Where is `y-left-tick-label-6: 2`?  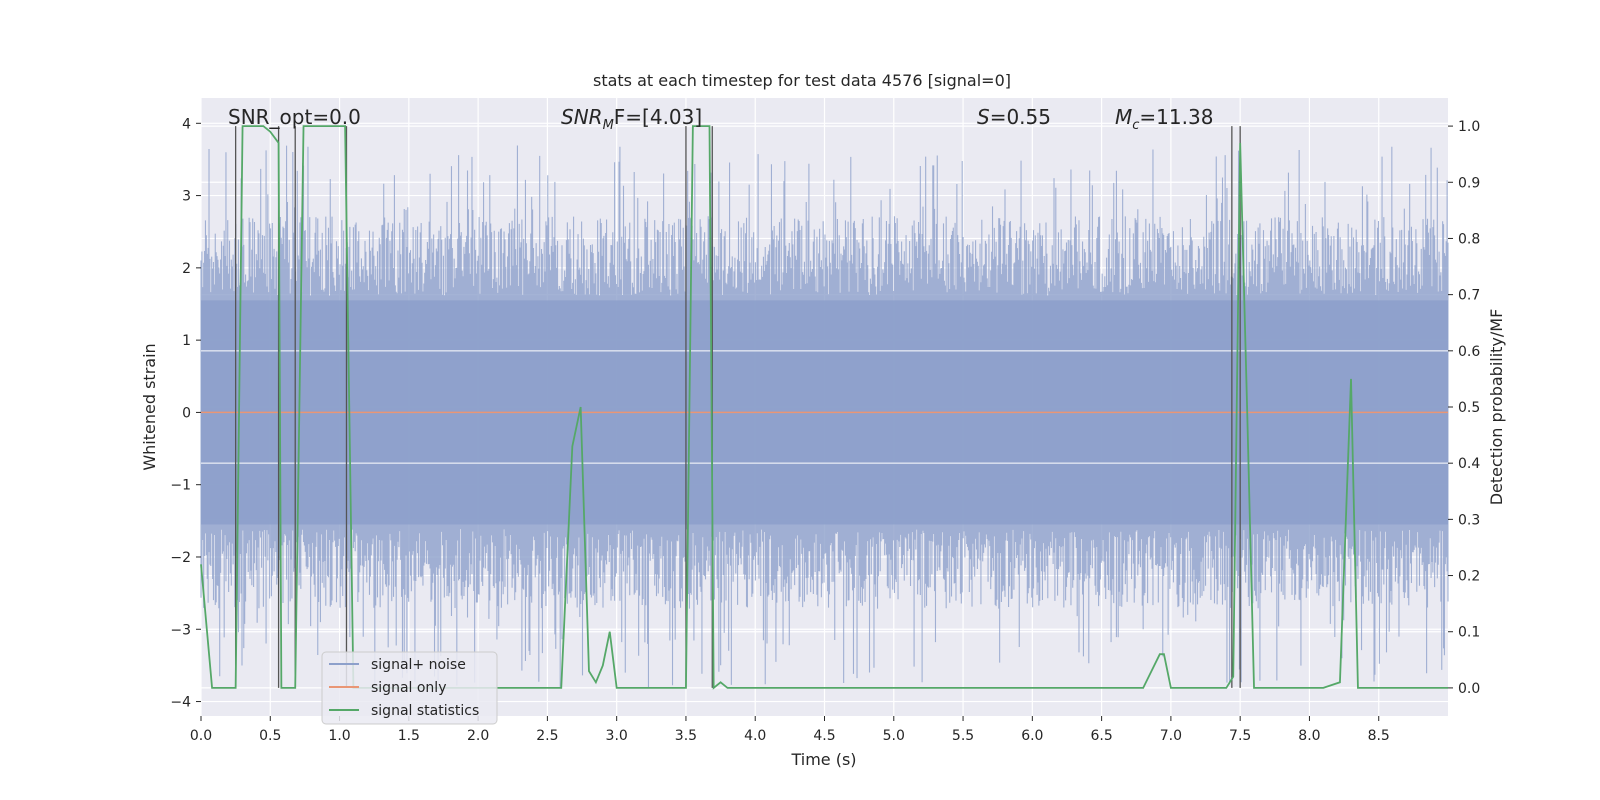 y-left-tick-label-6: 2 is located at coordinates (186, 269).